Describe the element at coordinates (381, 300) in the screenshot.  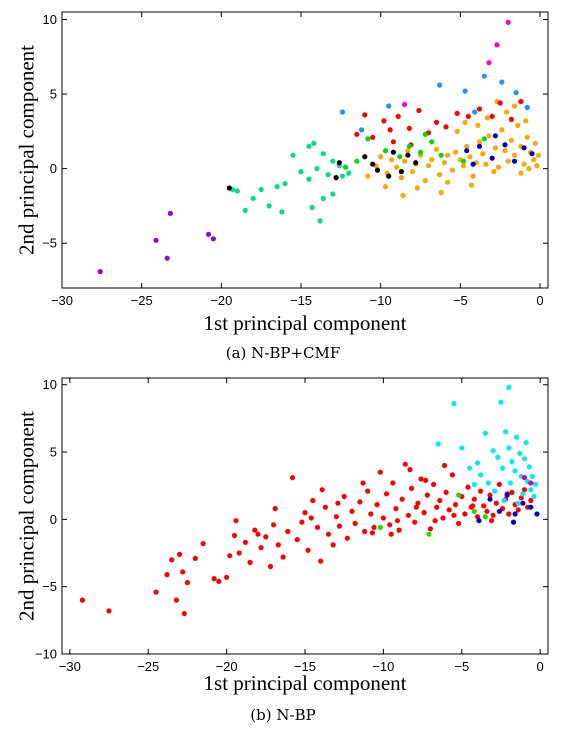
I see `x-tick-label: −10` at that location.